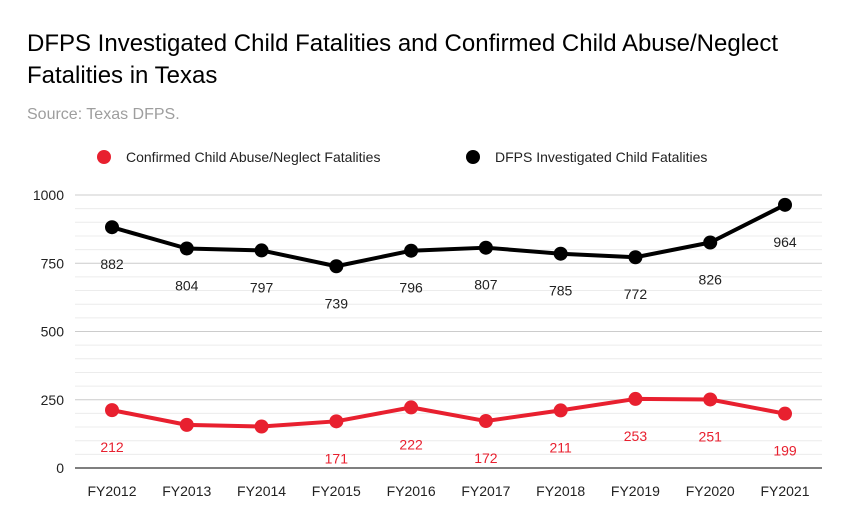 The height and width of the screenshot is (524, 848). Describe the element at coordinates (53, 263) in the screenshot. I see `y-tick-label: 750` at that location.